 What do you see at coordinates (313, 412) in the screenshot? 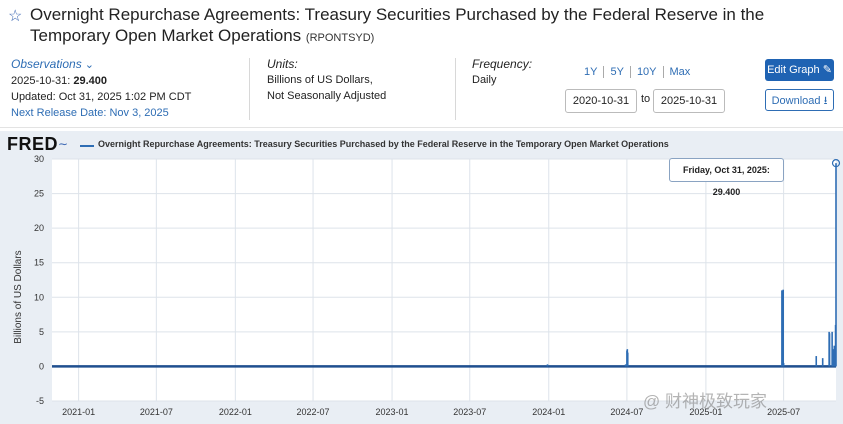
I see `x-tick-label: 2022-07` at bounding box center [313, 412].